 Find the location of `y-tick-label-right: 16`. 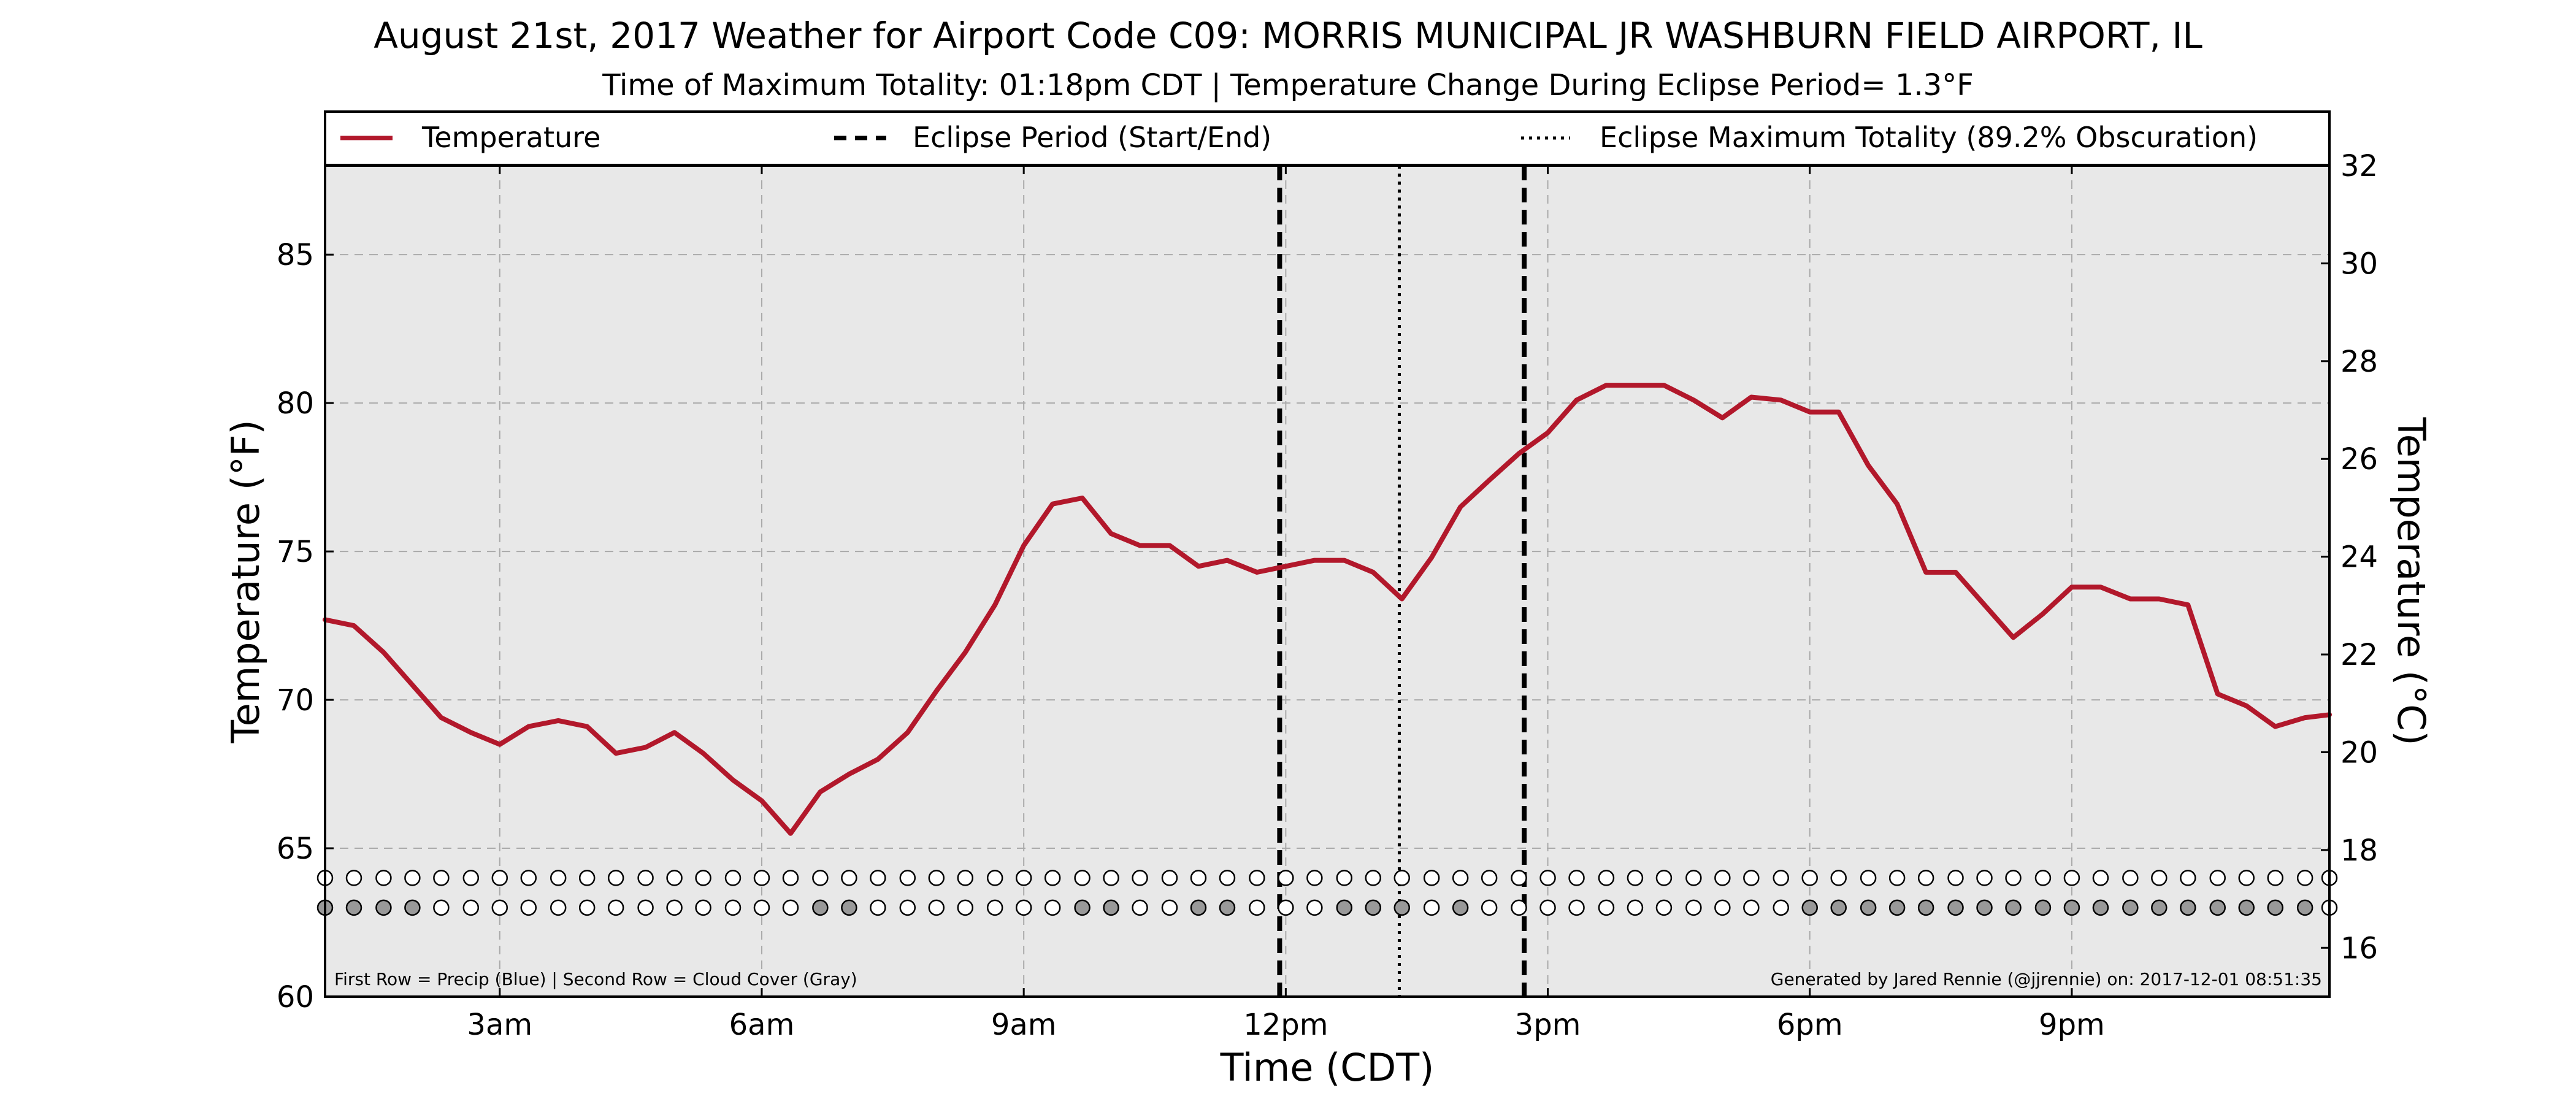

y-tick-label-right: 16 is located at coordinates (2359, 948).